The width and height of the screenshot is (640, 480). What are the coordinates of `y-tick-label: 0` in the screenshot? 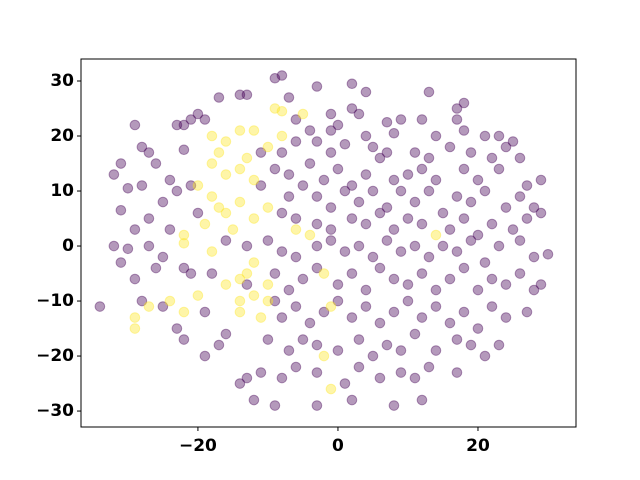 It's located at (68, 246).